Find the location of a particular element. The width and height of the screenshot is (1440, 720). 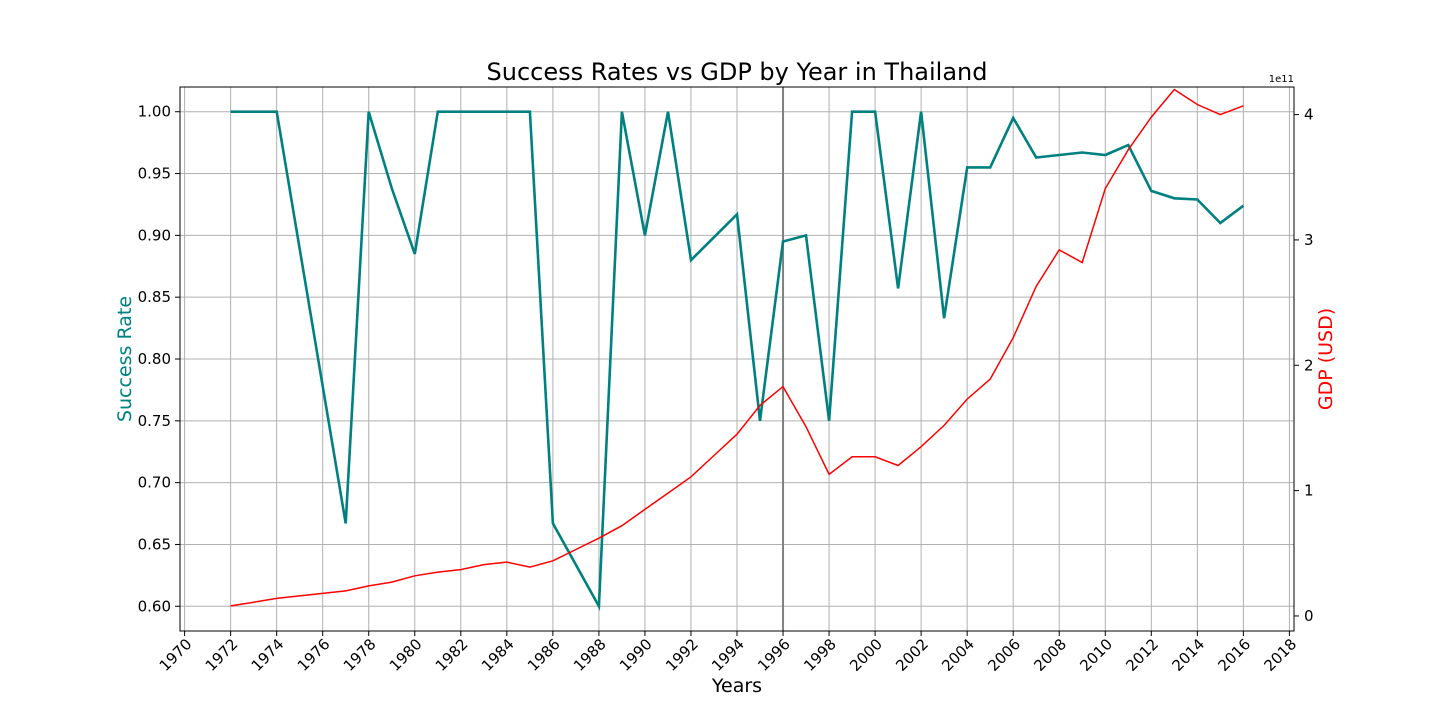

y-right-tick-label: 0 is located at coordinates (1309, 616).